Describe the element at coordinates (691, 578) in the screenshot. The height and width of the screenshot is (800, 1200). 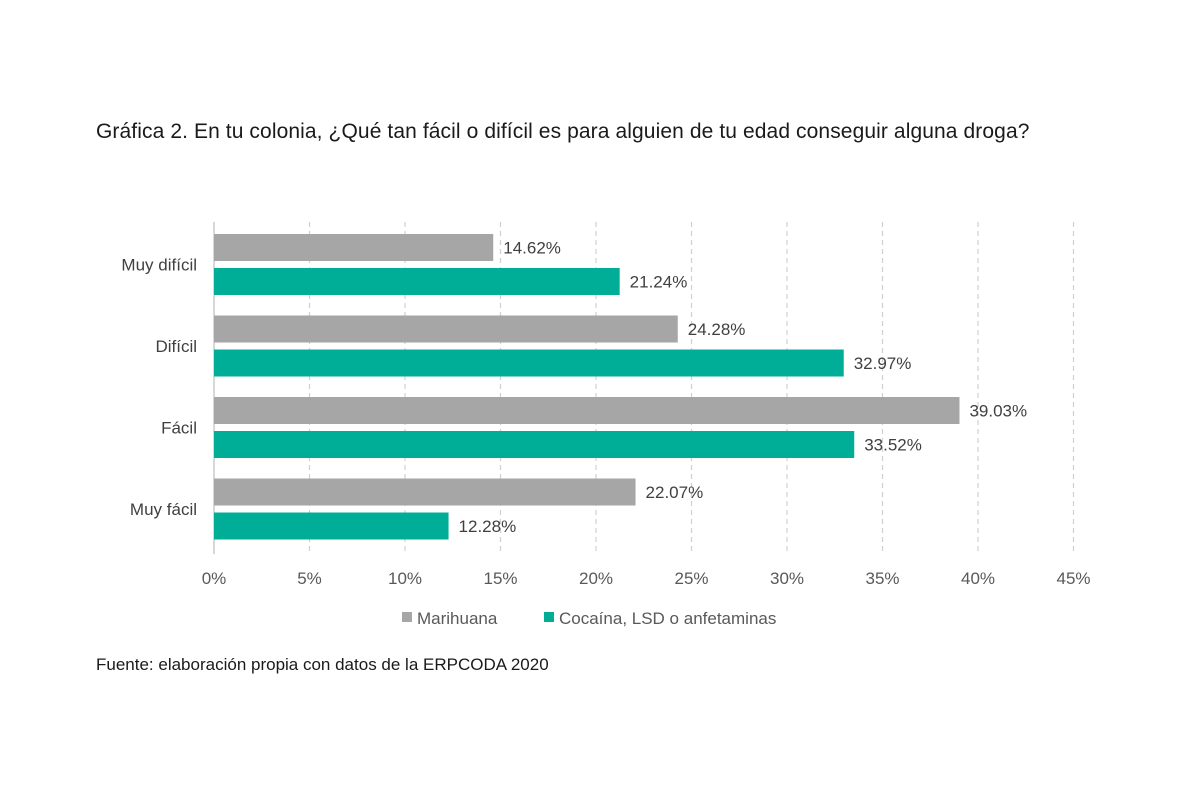
I see `tick-label: 25%` at that location.